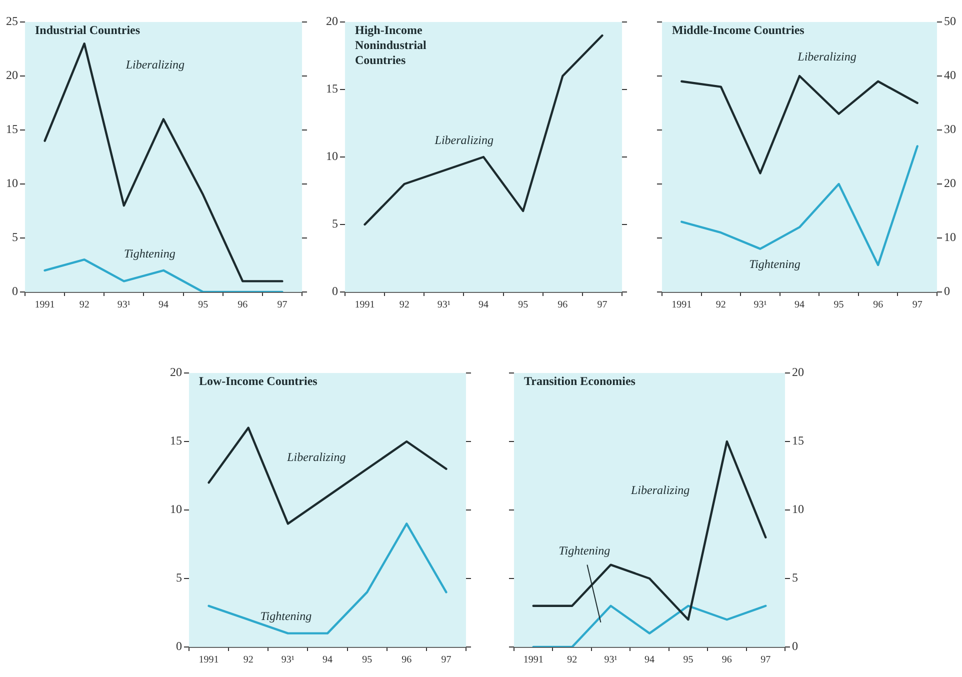 Image resolution: width=962 pixels, height=677 pixels. What do you see at coordinates (391, 45) in the screenshot?
I see `text: High-Income Nonindustrial Countries` at bounding box center [391, 45].